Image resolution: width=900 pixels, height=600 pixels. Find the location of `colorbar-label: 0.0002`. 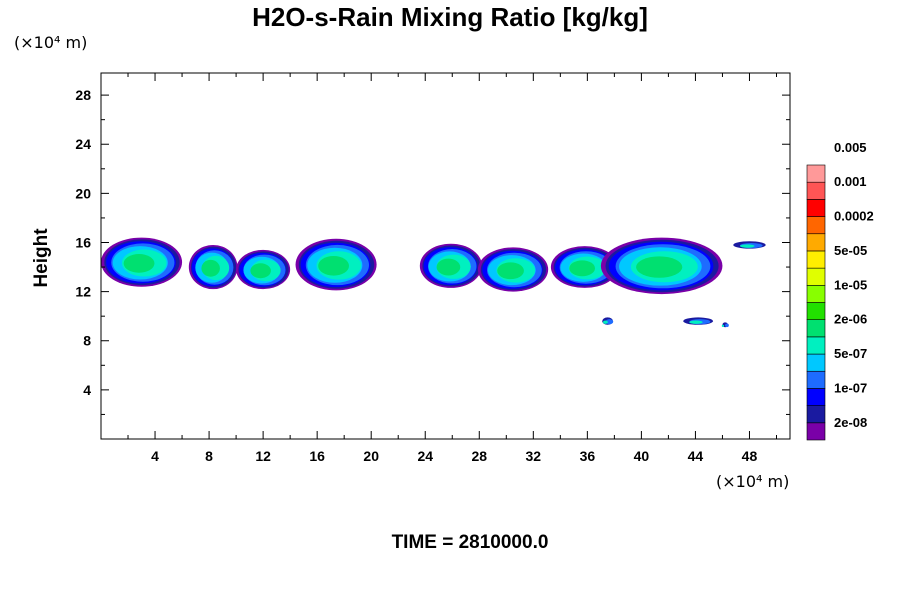

colorbar-label: 0.0002 is located at coordinates (854, 216).